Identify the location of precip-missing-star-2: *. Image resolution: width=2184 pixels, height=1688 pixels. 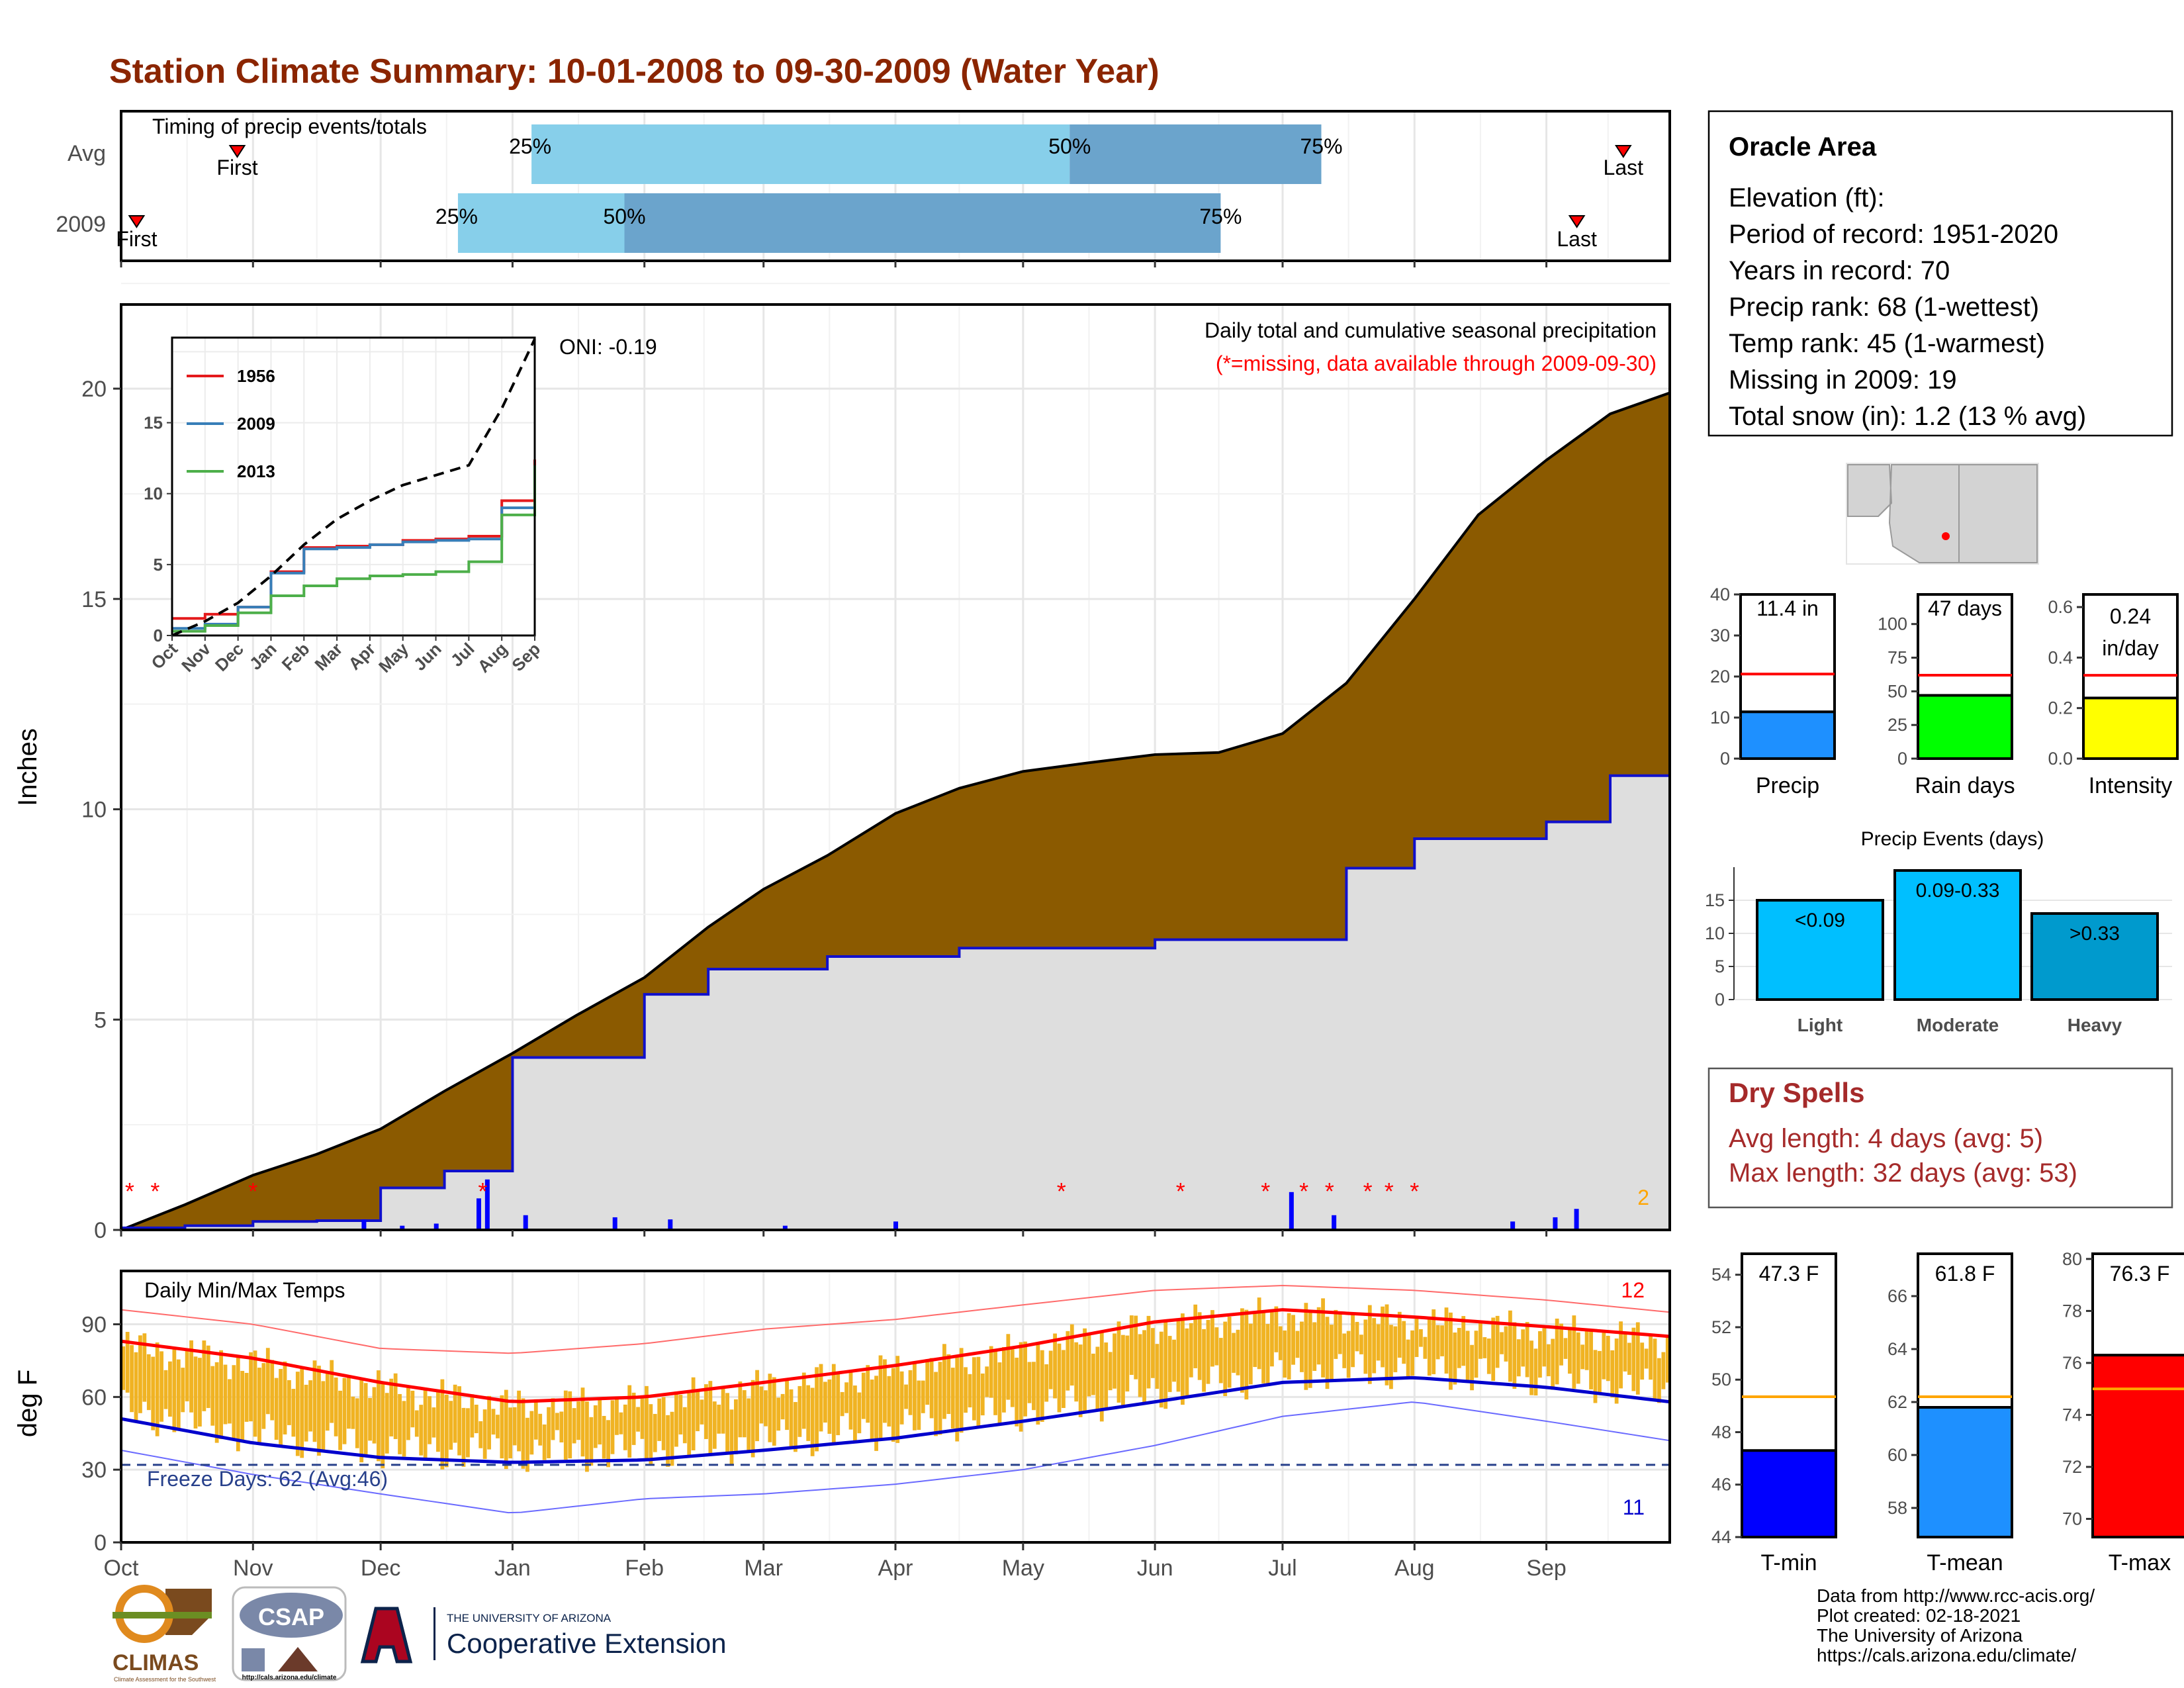
(252, 1191).